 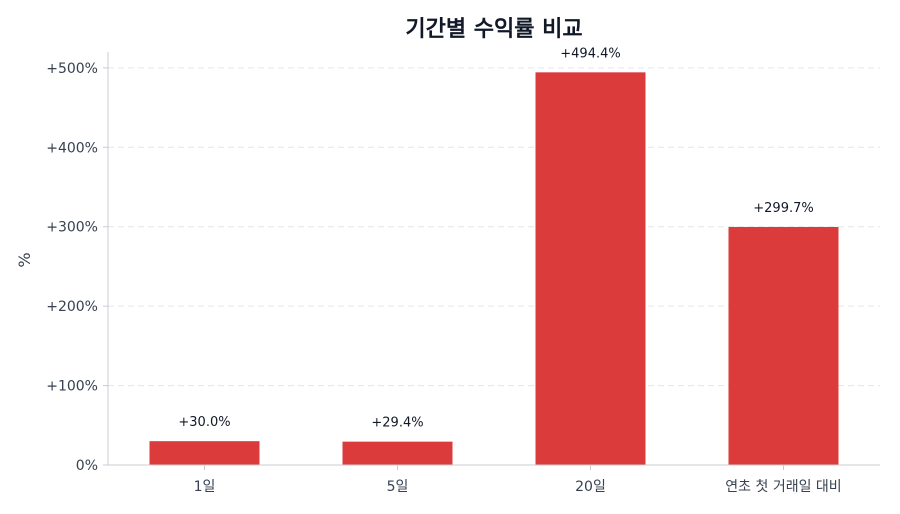 I want to click on y-tick-label: 0%, so click(x=87, y=466).